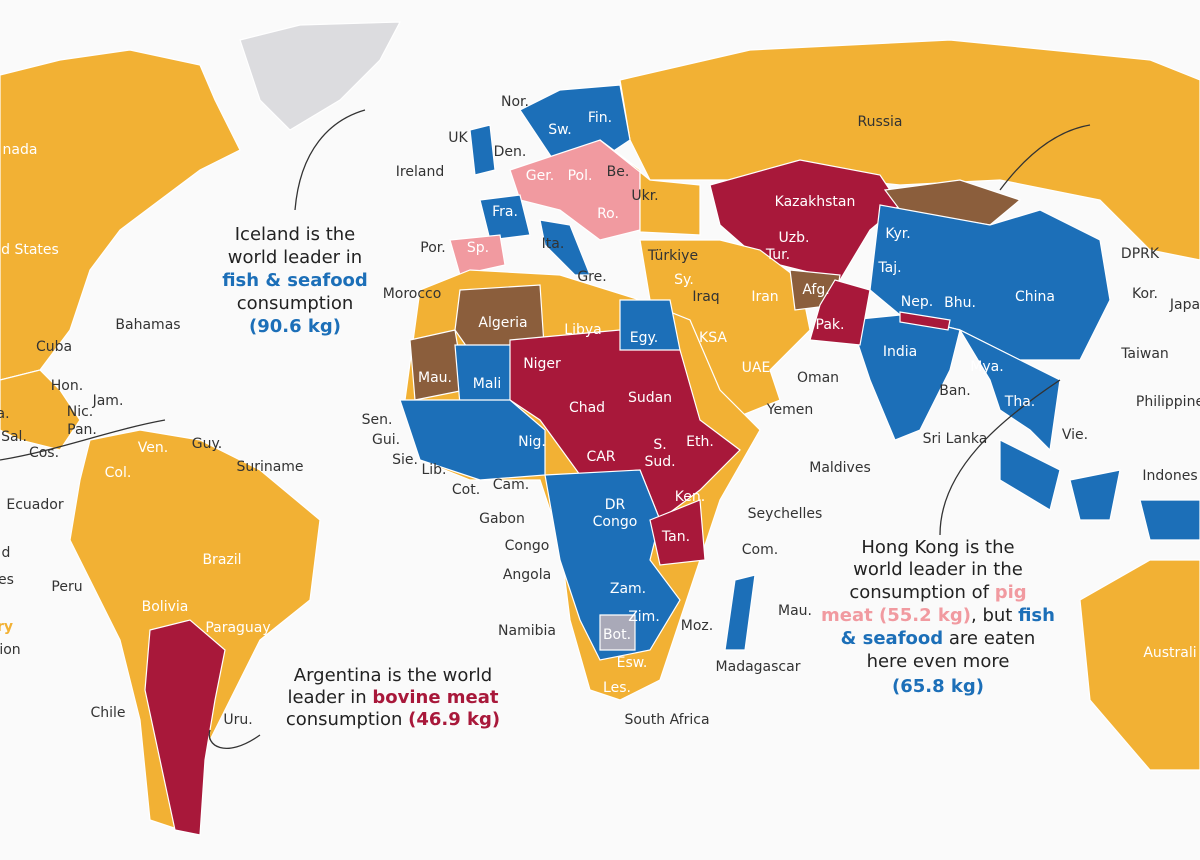 The width and height of the screenshot is (1200, 860). I want to click on country-label: Tur., so click(777, 255).